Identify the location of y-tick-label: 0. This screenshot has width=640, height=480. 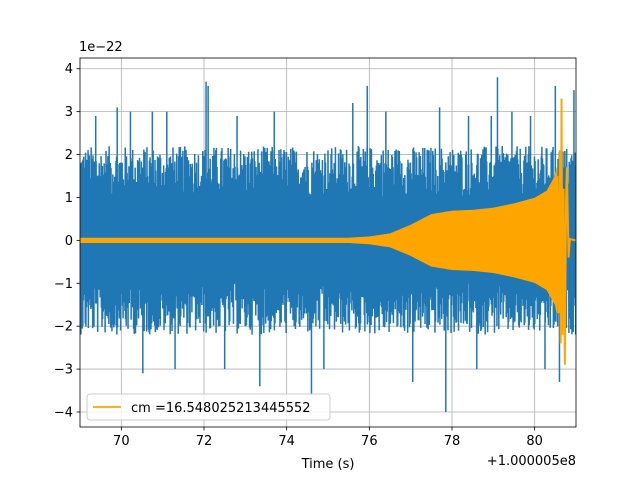
(69, 241).